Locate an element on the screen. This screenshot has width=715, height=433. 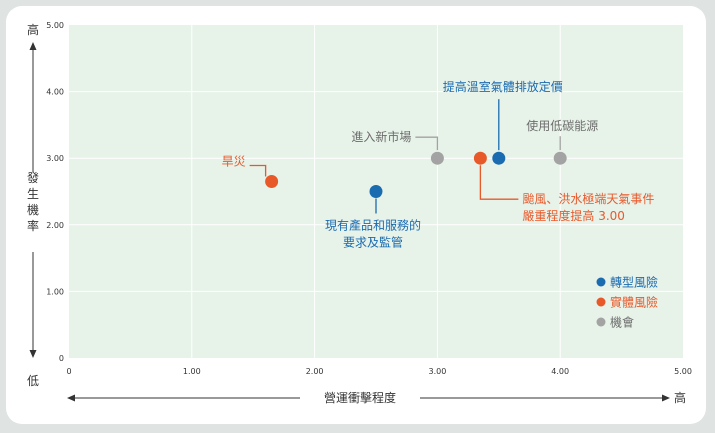
point-label: 提高溫室氣體排放定價 is located at coordinates (503, 86).